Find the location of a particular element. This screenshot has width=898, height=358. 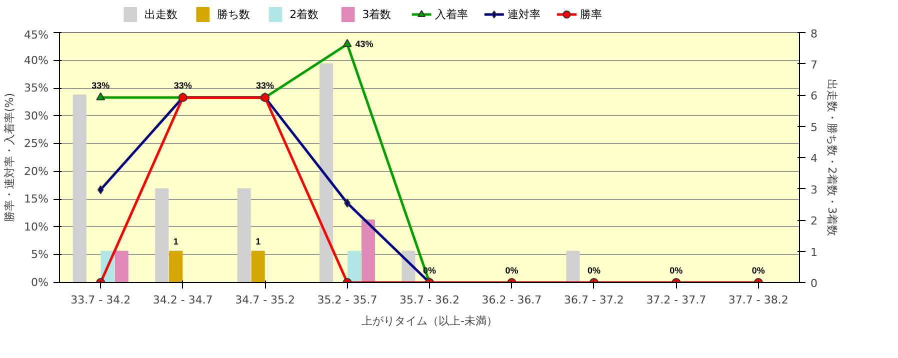

y-tick-label: 45% is located at coordinates (36, 35).